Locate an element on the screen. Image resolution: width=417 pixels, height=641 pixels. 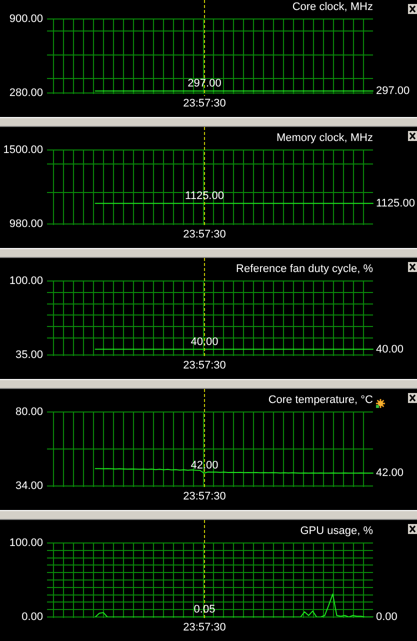
chart-title: Memory clock, MHz is located at coordinates (324, 138).